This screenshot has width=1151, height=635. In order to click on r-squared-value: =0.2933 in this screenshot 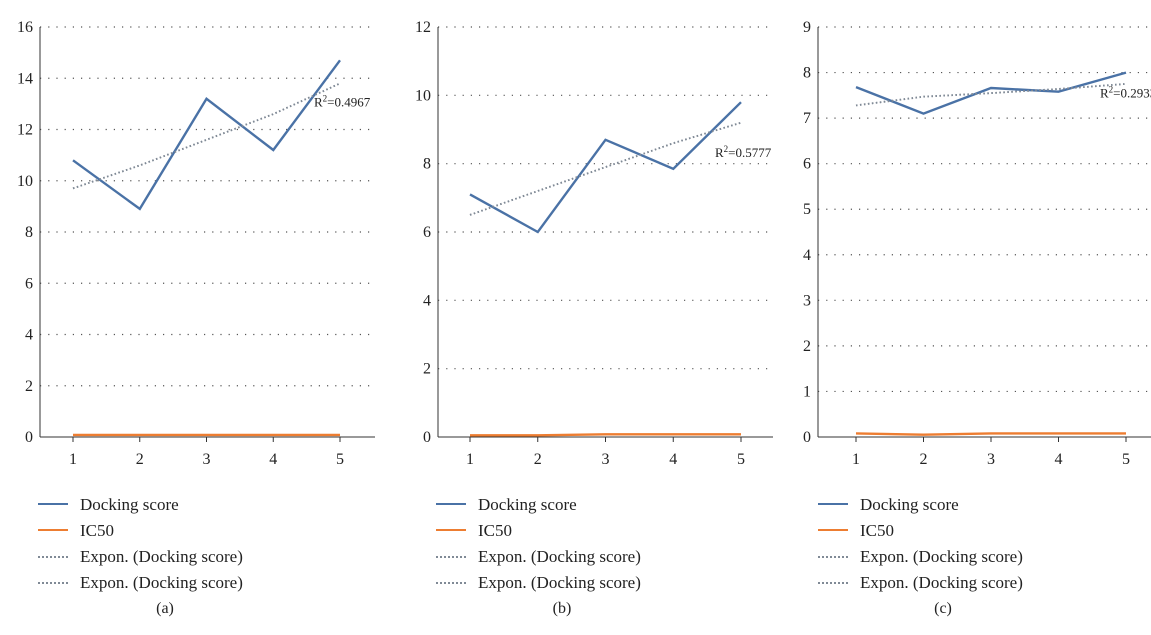, I will do `click(1132, 93)`.